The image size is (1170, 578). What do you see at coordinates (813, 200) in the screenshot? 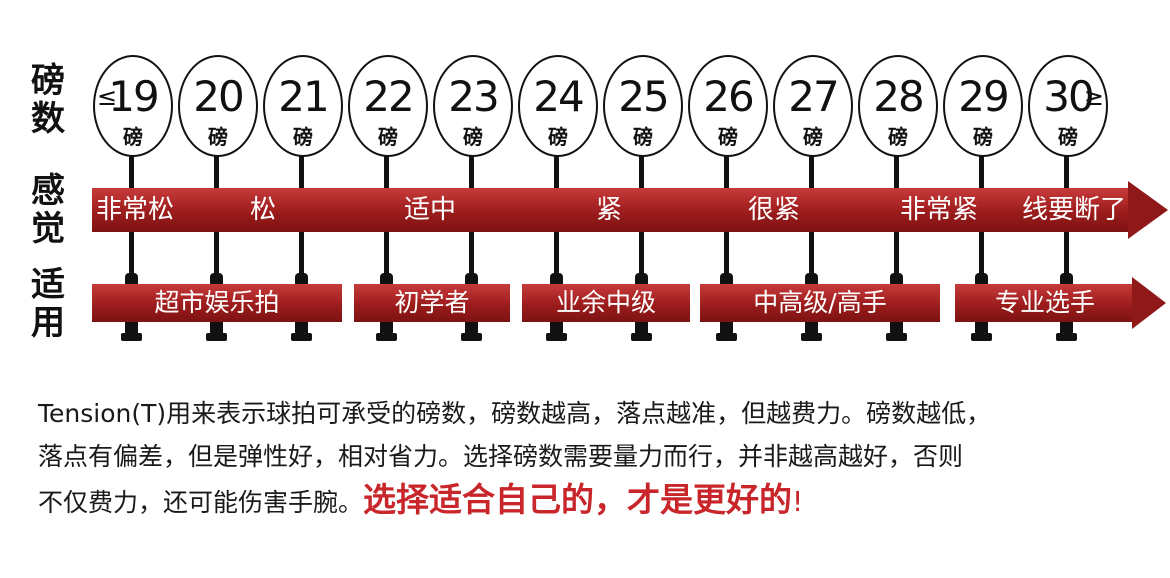
I see `racket-icon: 27 磅` at bounding box center [813, 200].